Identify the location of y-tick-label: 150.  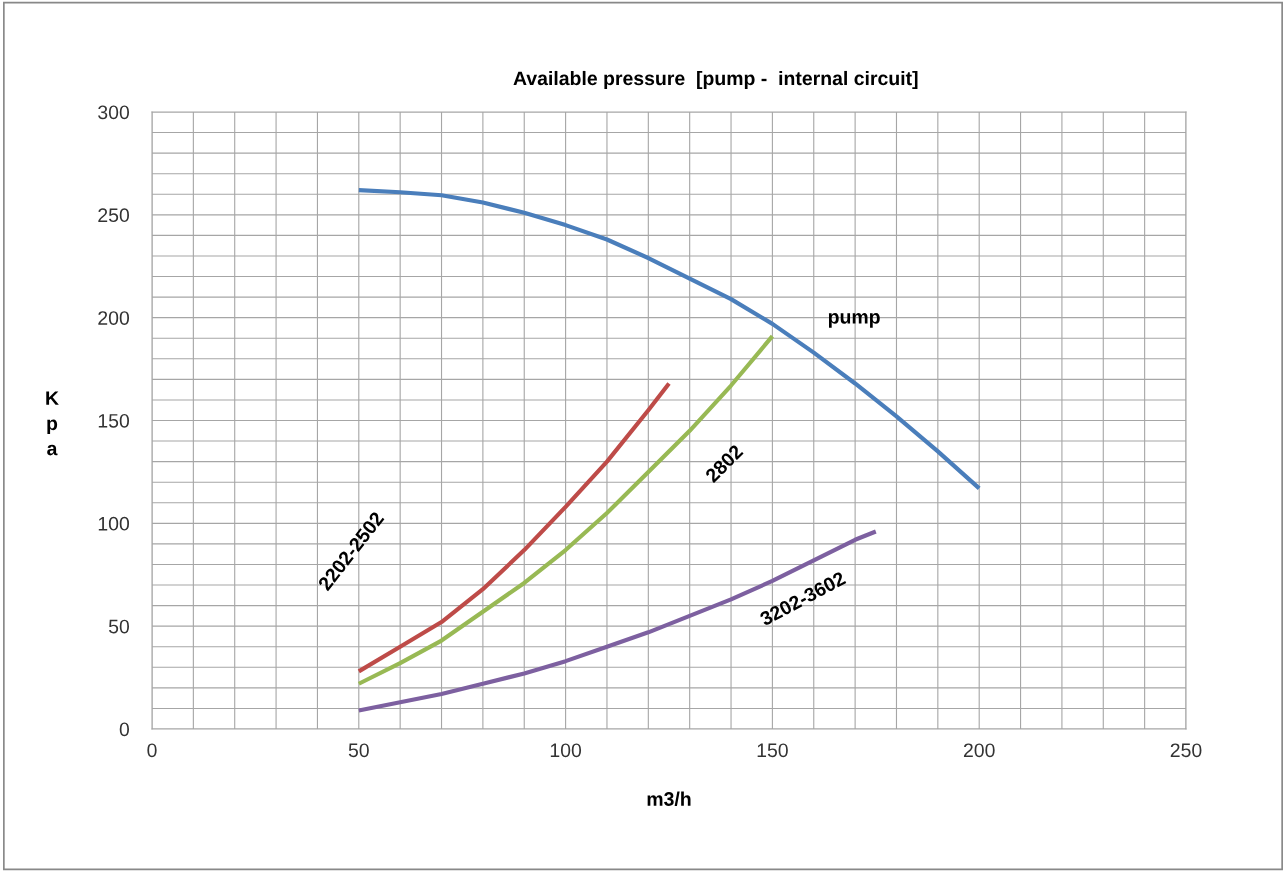
(114, 420).